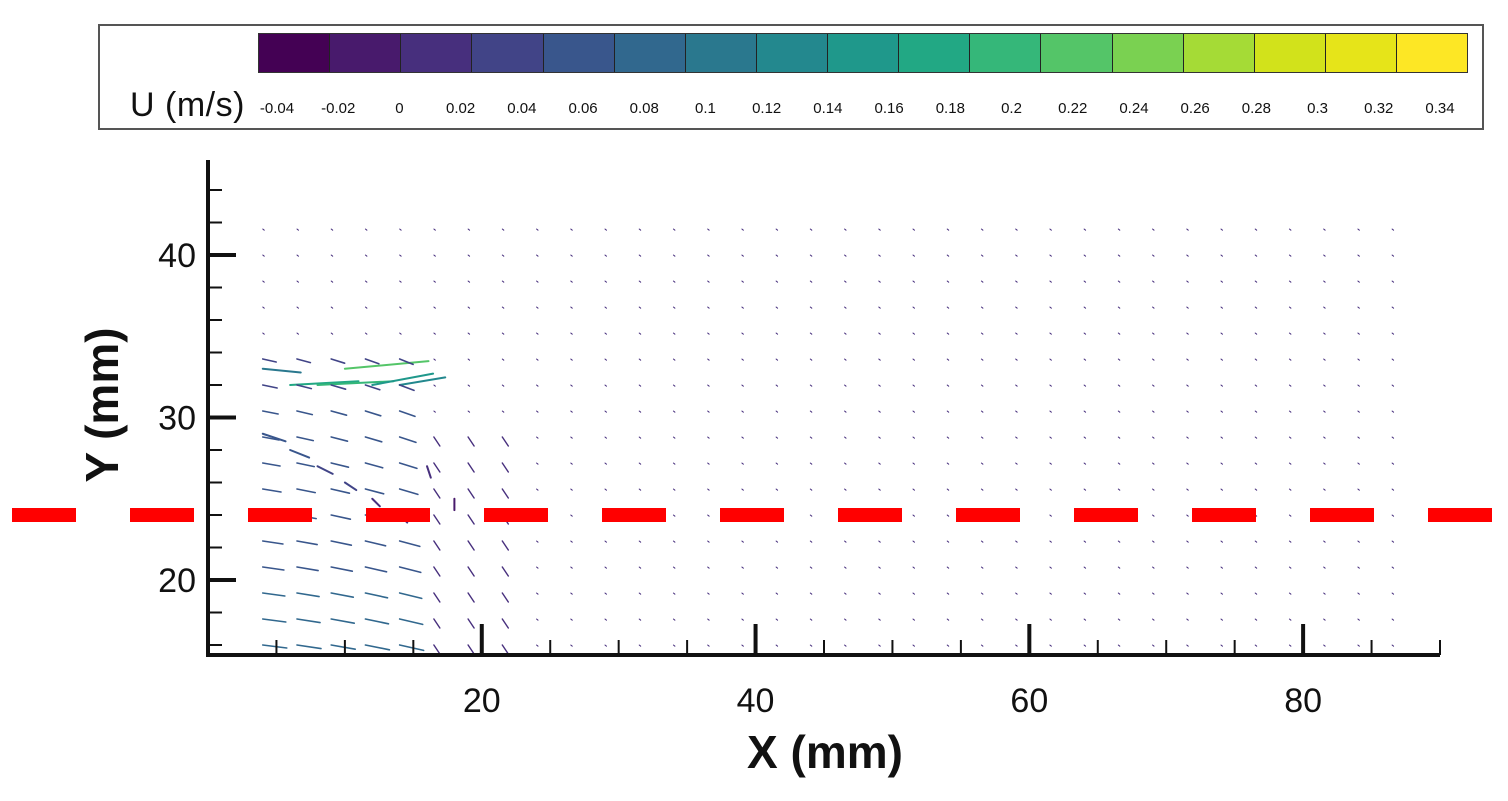  Describe the element at coordinates (295, 53) in the screenshot. I see `colorbar-swatch` at that location.